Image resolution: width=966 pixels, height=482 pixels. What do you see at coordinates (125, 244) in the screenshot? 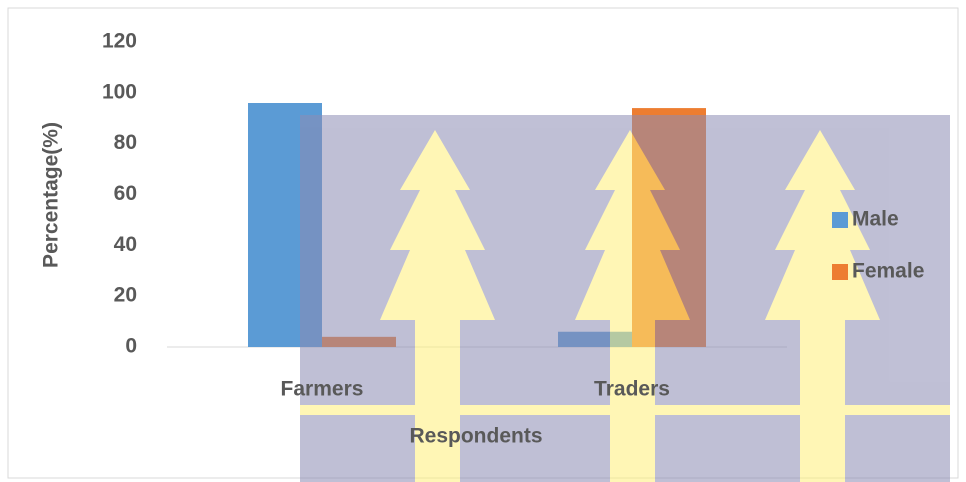
I see `y-tick-label: 40` at bounding box center [125, 244].